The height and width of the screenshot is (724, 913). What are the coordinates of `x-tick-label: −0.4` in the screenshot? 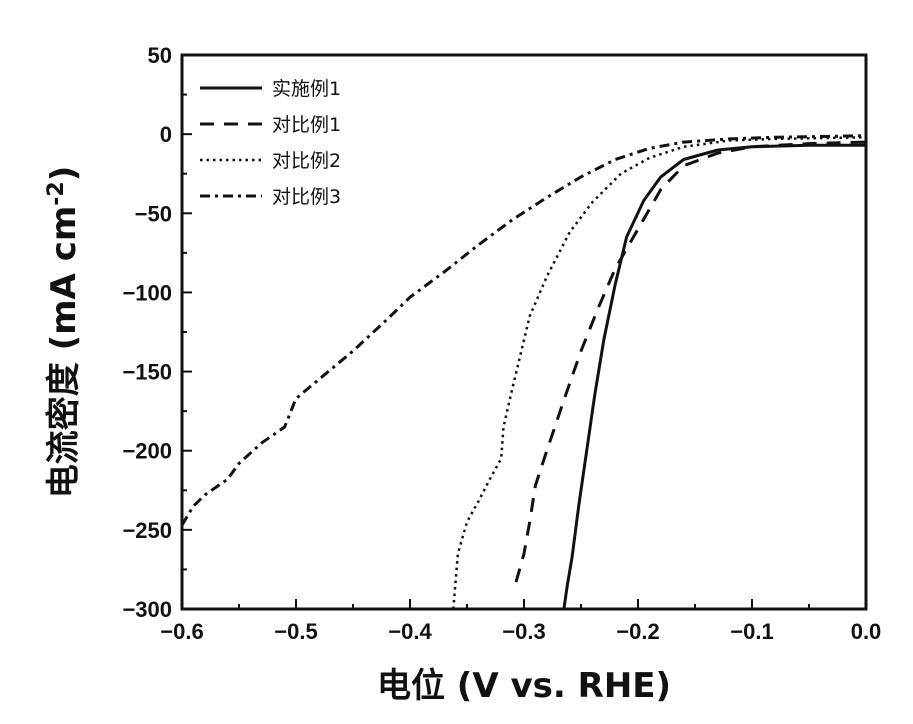 It's located at (410, 631).